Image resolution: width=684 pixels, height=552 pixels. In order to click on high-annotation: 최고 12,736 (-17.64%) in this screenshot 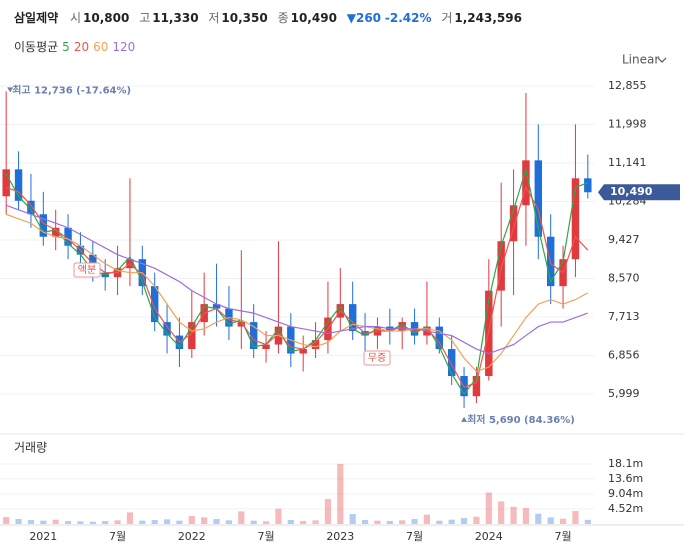, I will do `click(71, 89)`.